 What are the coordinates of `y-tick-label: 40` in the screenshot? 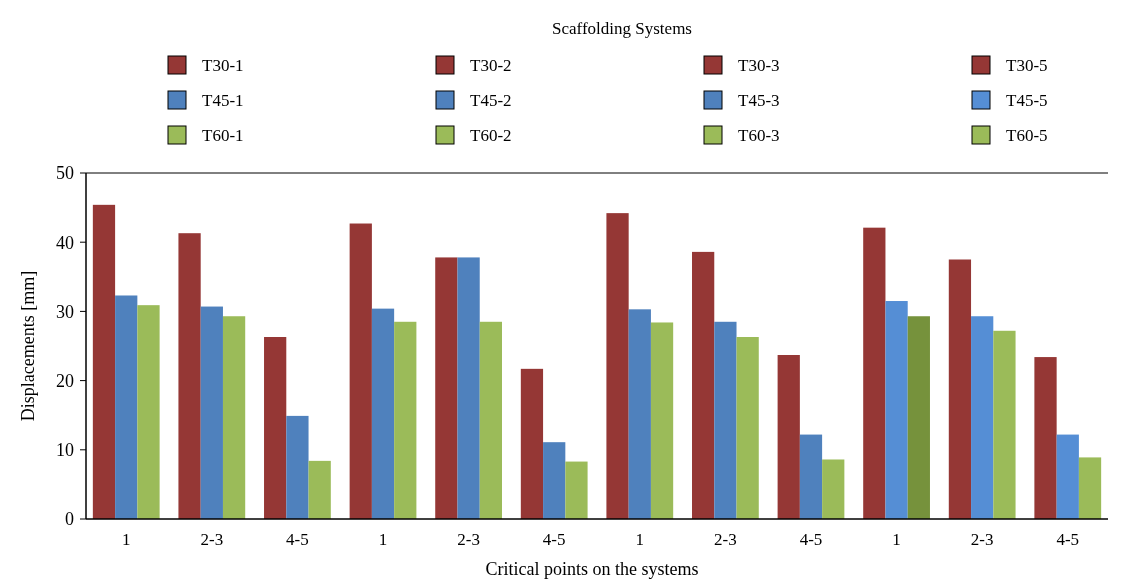 It's located at (65, 242).